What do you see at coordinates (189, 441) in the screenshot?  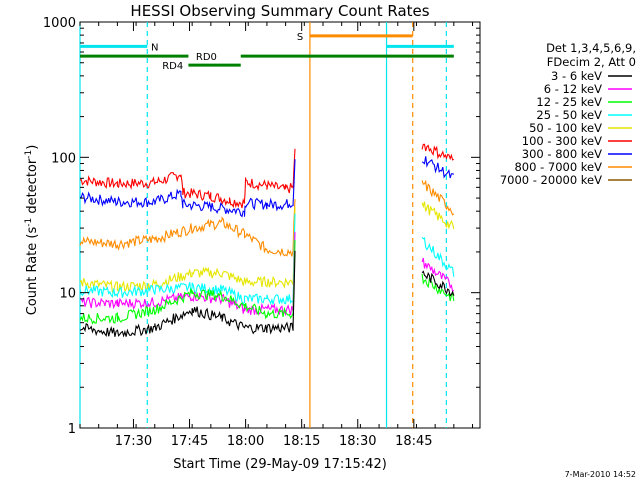 I see `x-tick-label: 17:45` at bounding box center [189, 441].